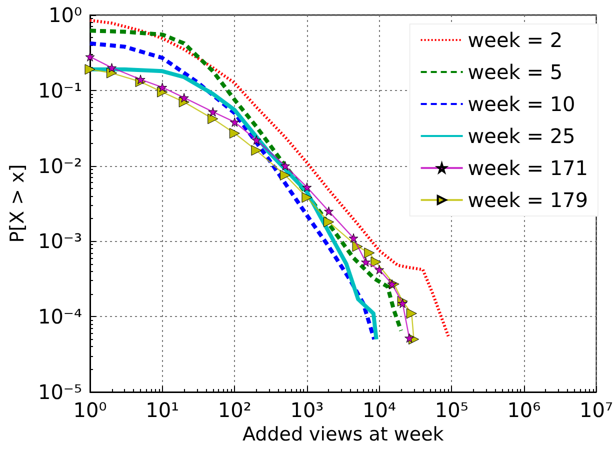  What do you see at coordinates (90, 410) in the screenshot?
I see `x-tick-label: 10⁰` at bounding box center [90, 410].